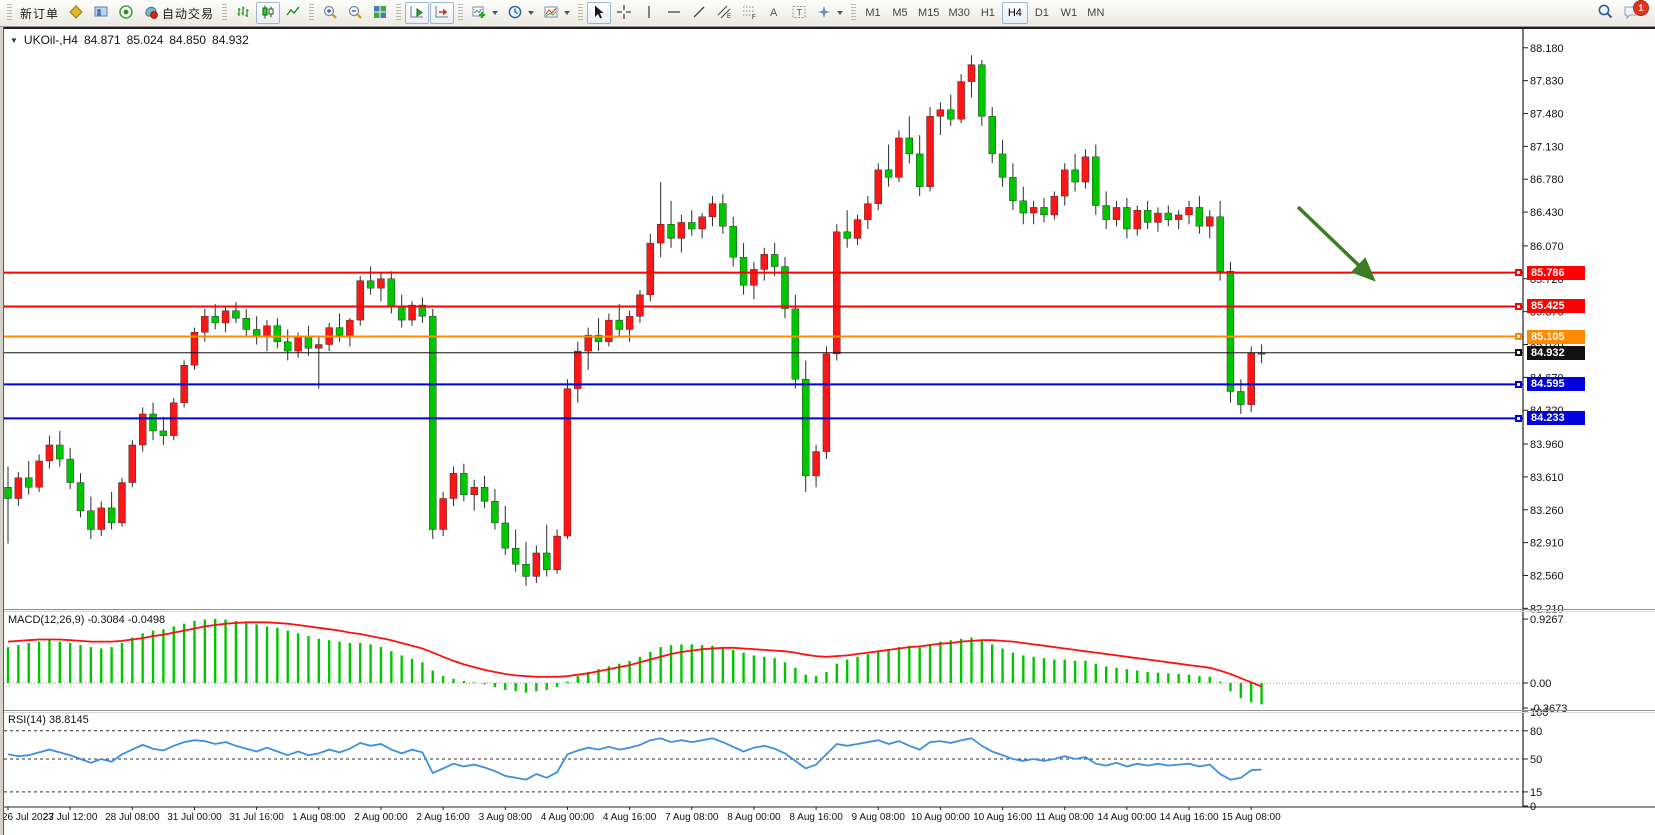 Image resolution: width=1655 pixels, height=835 pixels. Describe the element at coordinates (1536, 760) in the screenshot. I see `svg-text: 50` at that location.